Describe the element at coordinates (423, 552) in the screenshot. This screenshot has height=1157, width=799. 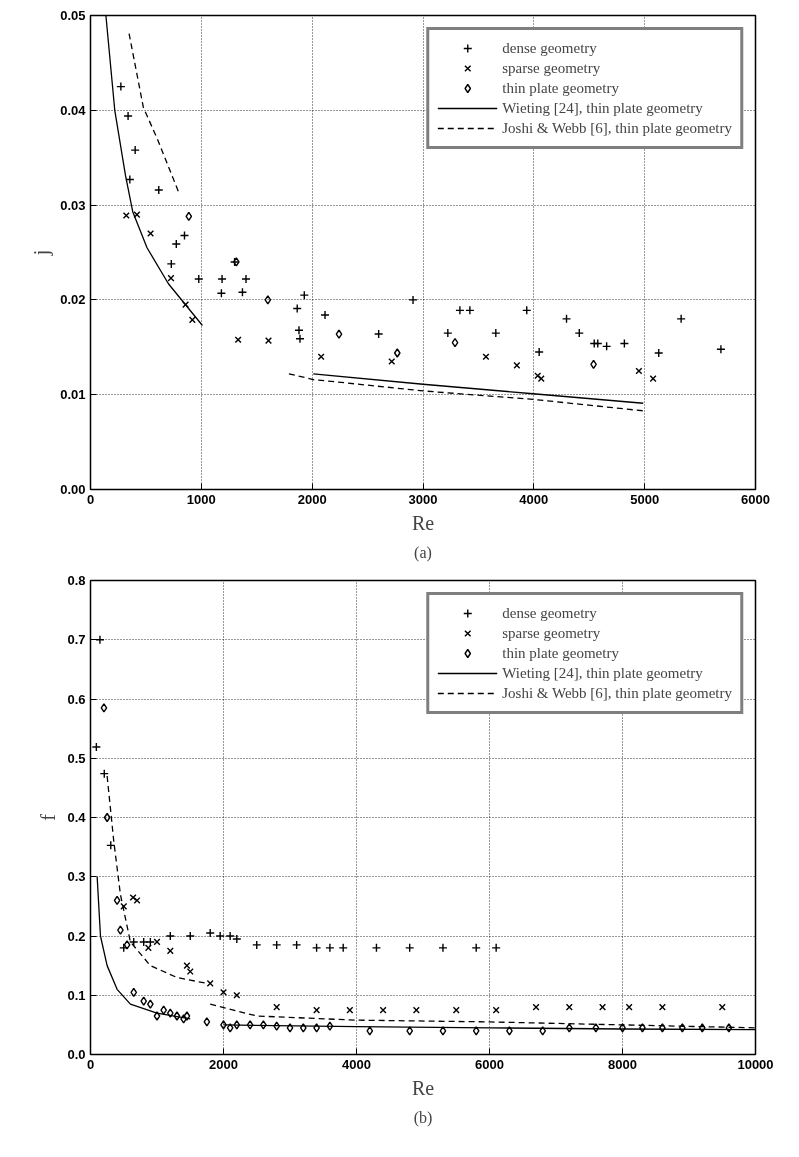
I see `text: (a)` at that location.